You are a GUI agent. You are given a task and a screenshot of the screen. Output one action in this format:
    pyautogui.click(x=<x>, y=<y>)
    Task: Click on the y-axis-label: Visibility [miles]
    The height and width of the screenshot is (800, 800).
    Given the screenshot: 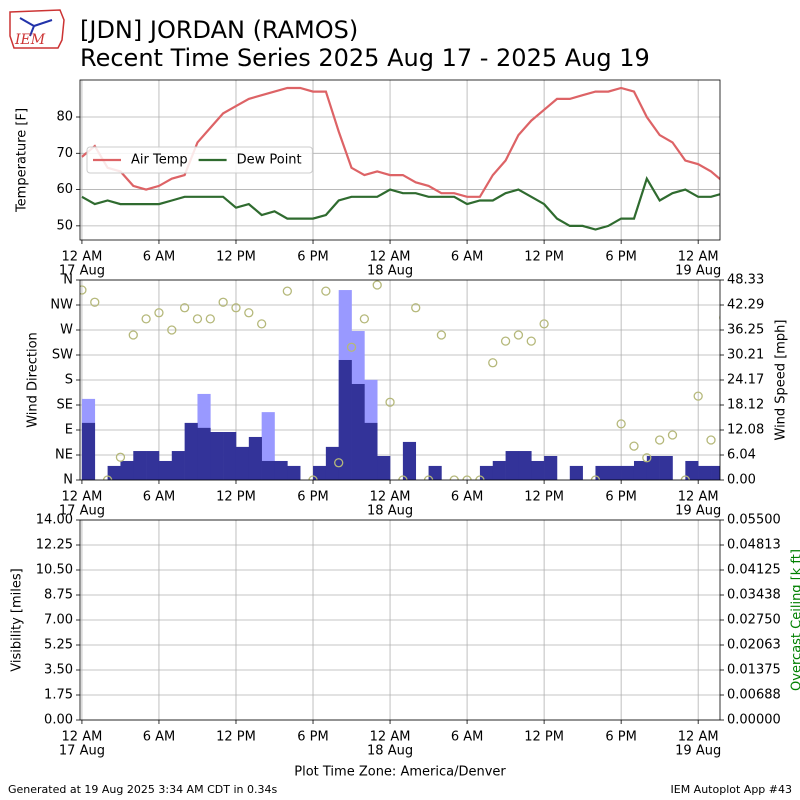 What is the action you would take?
    pyautogui.click(x=17, y=619)
    